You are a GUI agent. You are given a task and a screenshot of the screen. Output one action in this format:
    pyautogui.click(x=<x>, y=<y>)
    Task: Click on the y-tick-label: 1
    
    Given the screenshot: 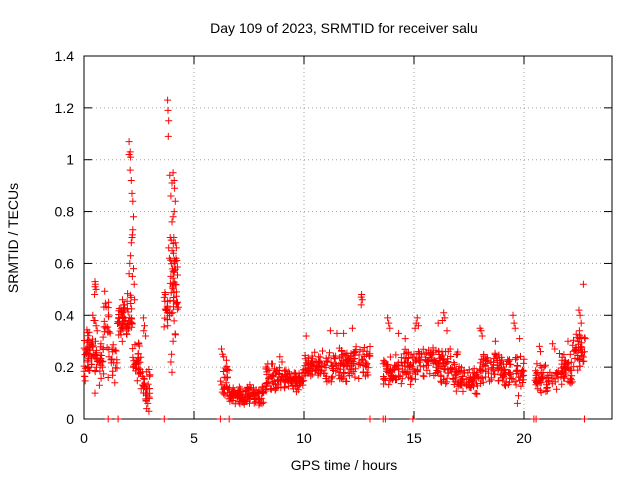 What is the action you would take?
    pyautogui.click(x=70, y=160)
    